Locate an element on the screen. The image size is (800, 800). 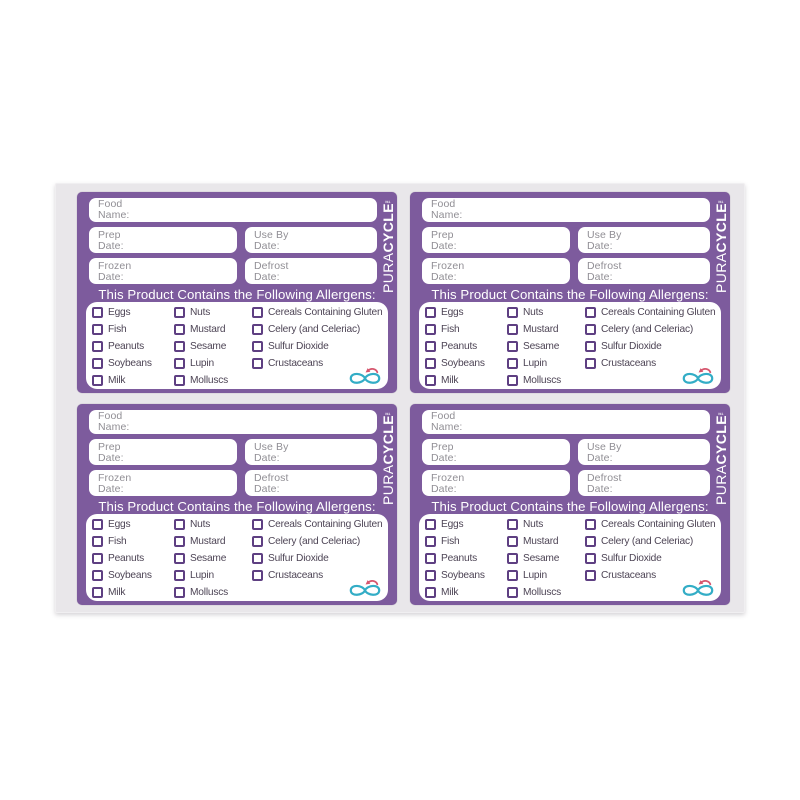
defrost-label-line1: Defrost is located at coordinates (604, 478).